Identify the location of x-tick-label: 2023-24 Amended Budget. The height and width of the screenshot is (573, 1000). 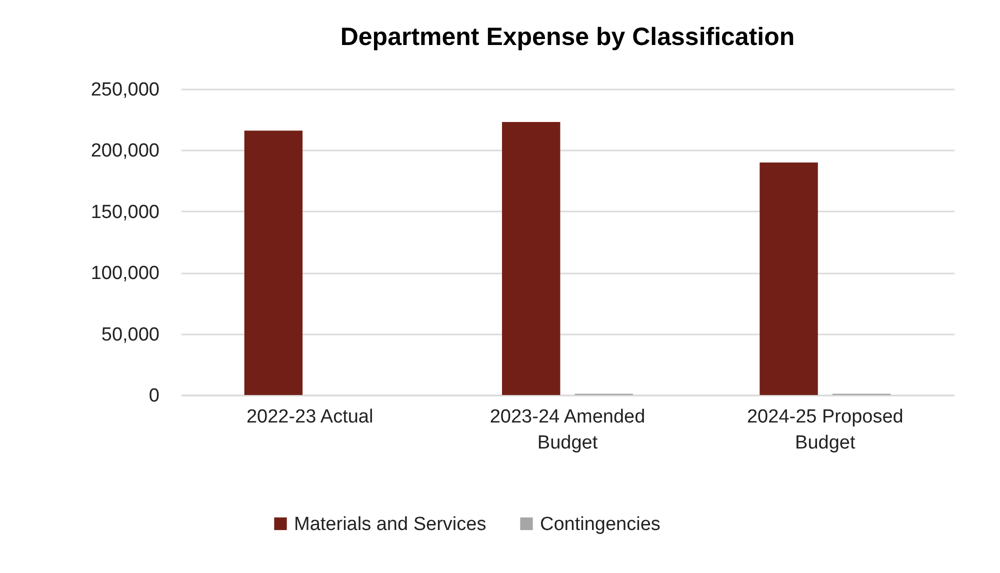
(568, 430).